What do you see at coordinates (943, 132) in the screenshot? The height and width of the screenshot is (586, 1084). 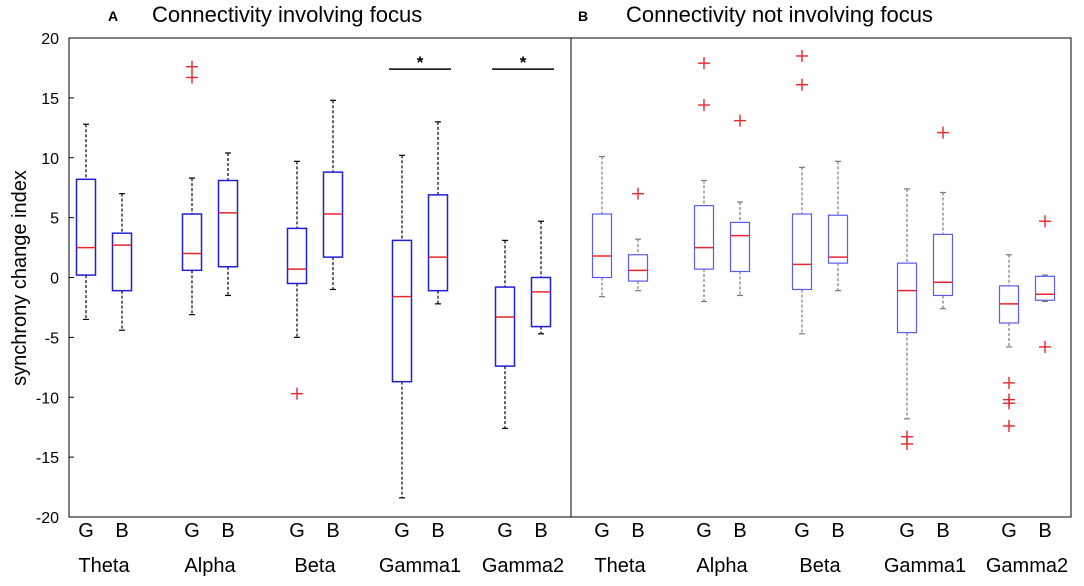 I see `b-gamma1-b-outlier` at bounding box center [943, 132].